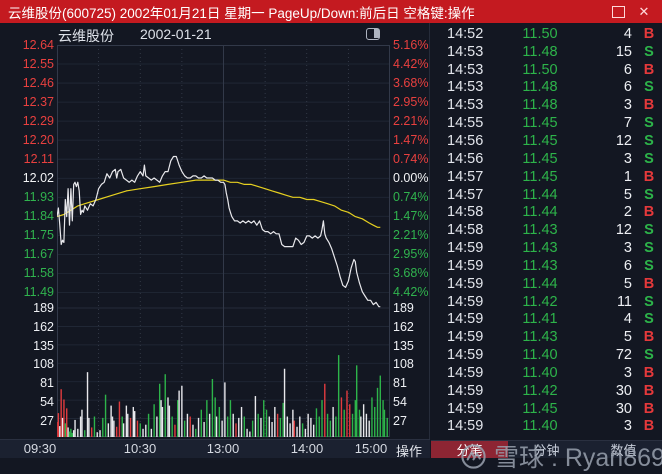  I want to click on close-button: ✕, so click(644, 12).